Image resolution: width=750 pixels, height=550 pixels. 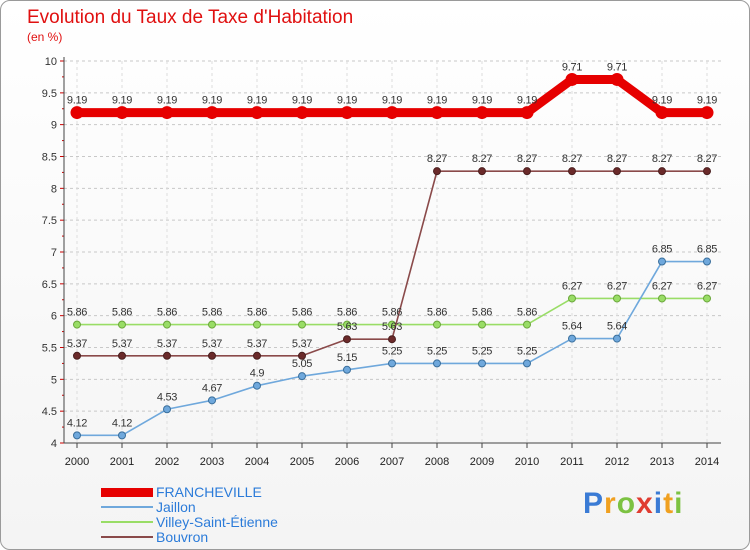 What do you see at coordinates (54, 380) in the screenshot?
I see `y-tick-label: 5` at bounding box center [54, 380].